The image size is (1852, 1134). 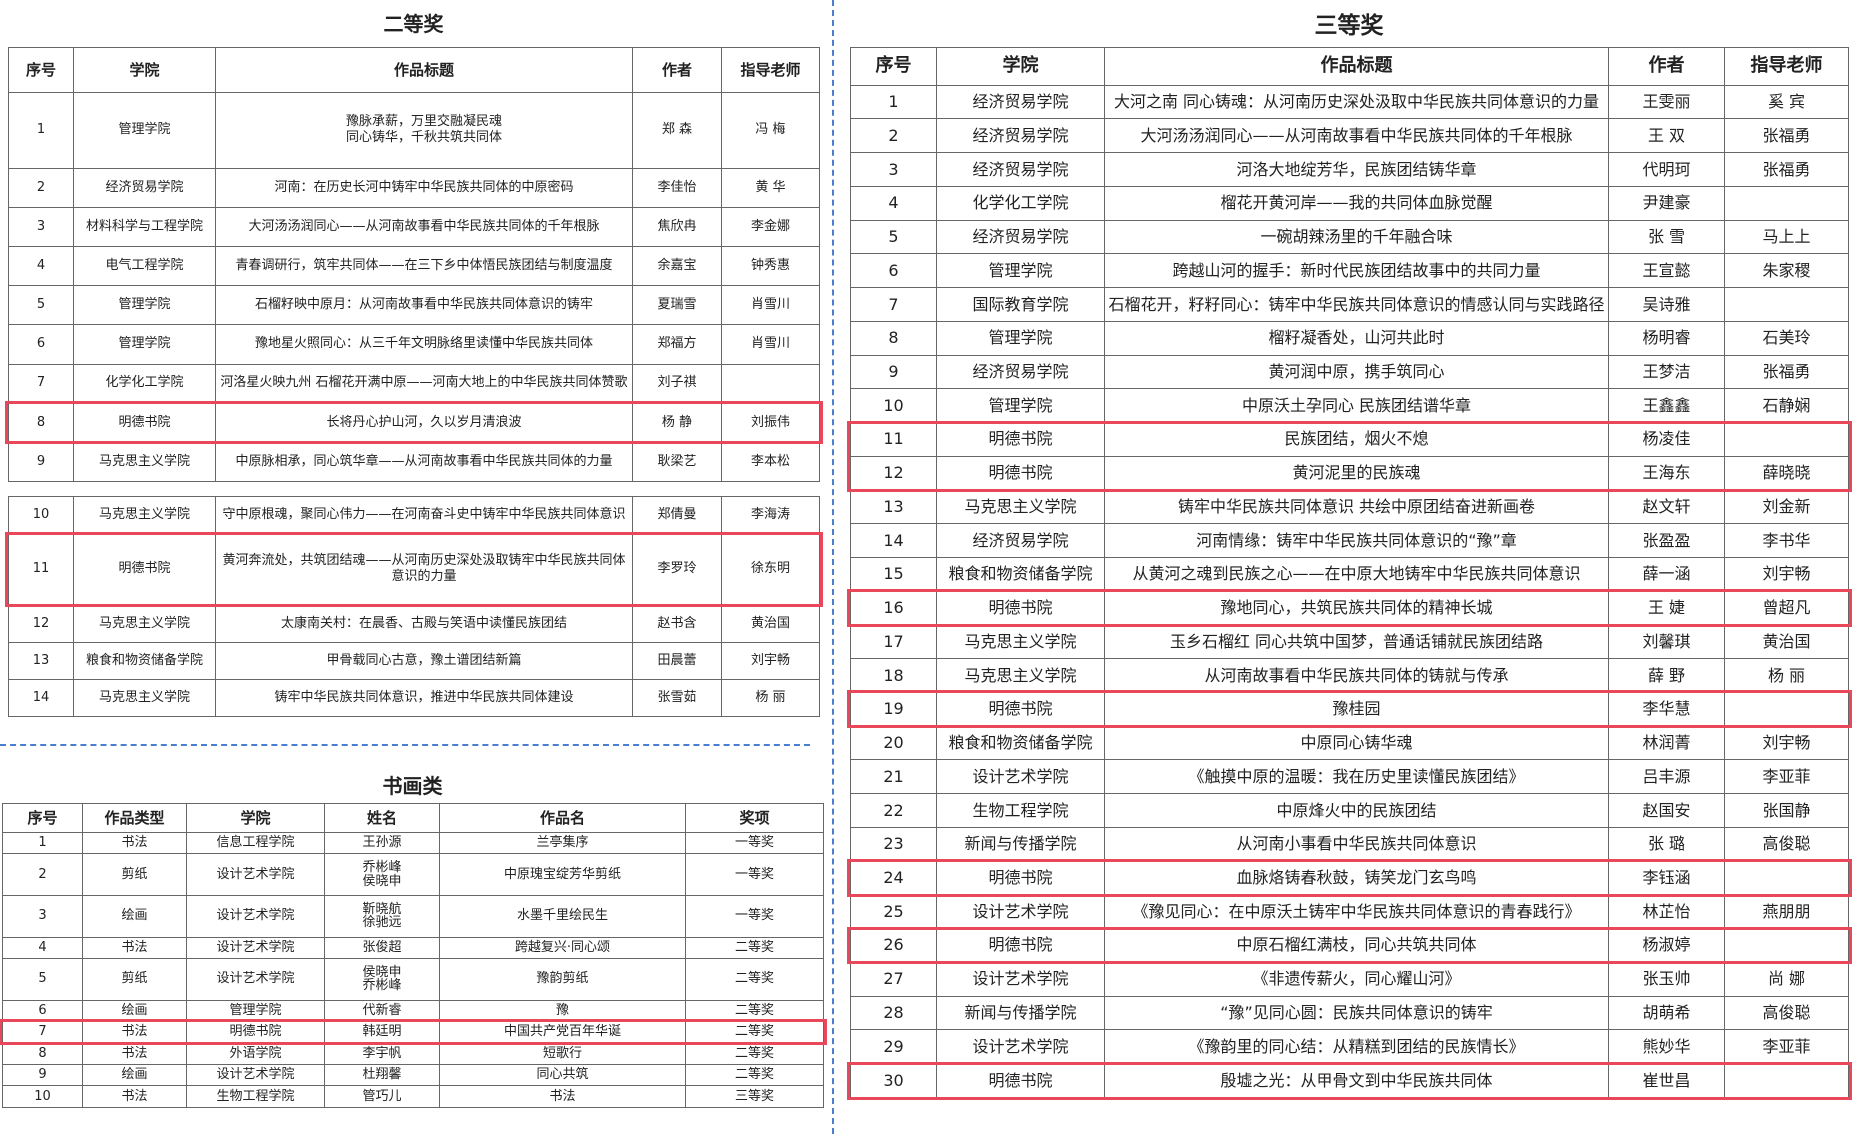 I want to click on table-row: 5 管理学院 石榴籽映中原月：从河南故事看中华民族共同体意识的铸牢 夏瑞雪 肖雪川, so click(x=414, y=305).